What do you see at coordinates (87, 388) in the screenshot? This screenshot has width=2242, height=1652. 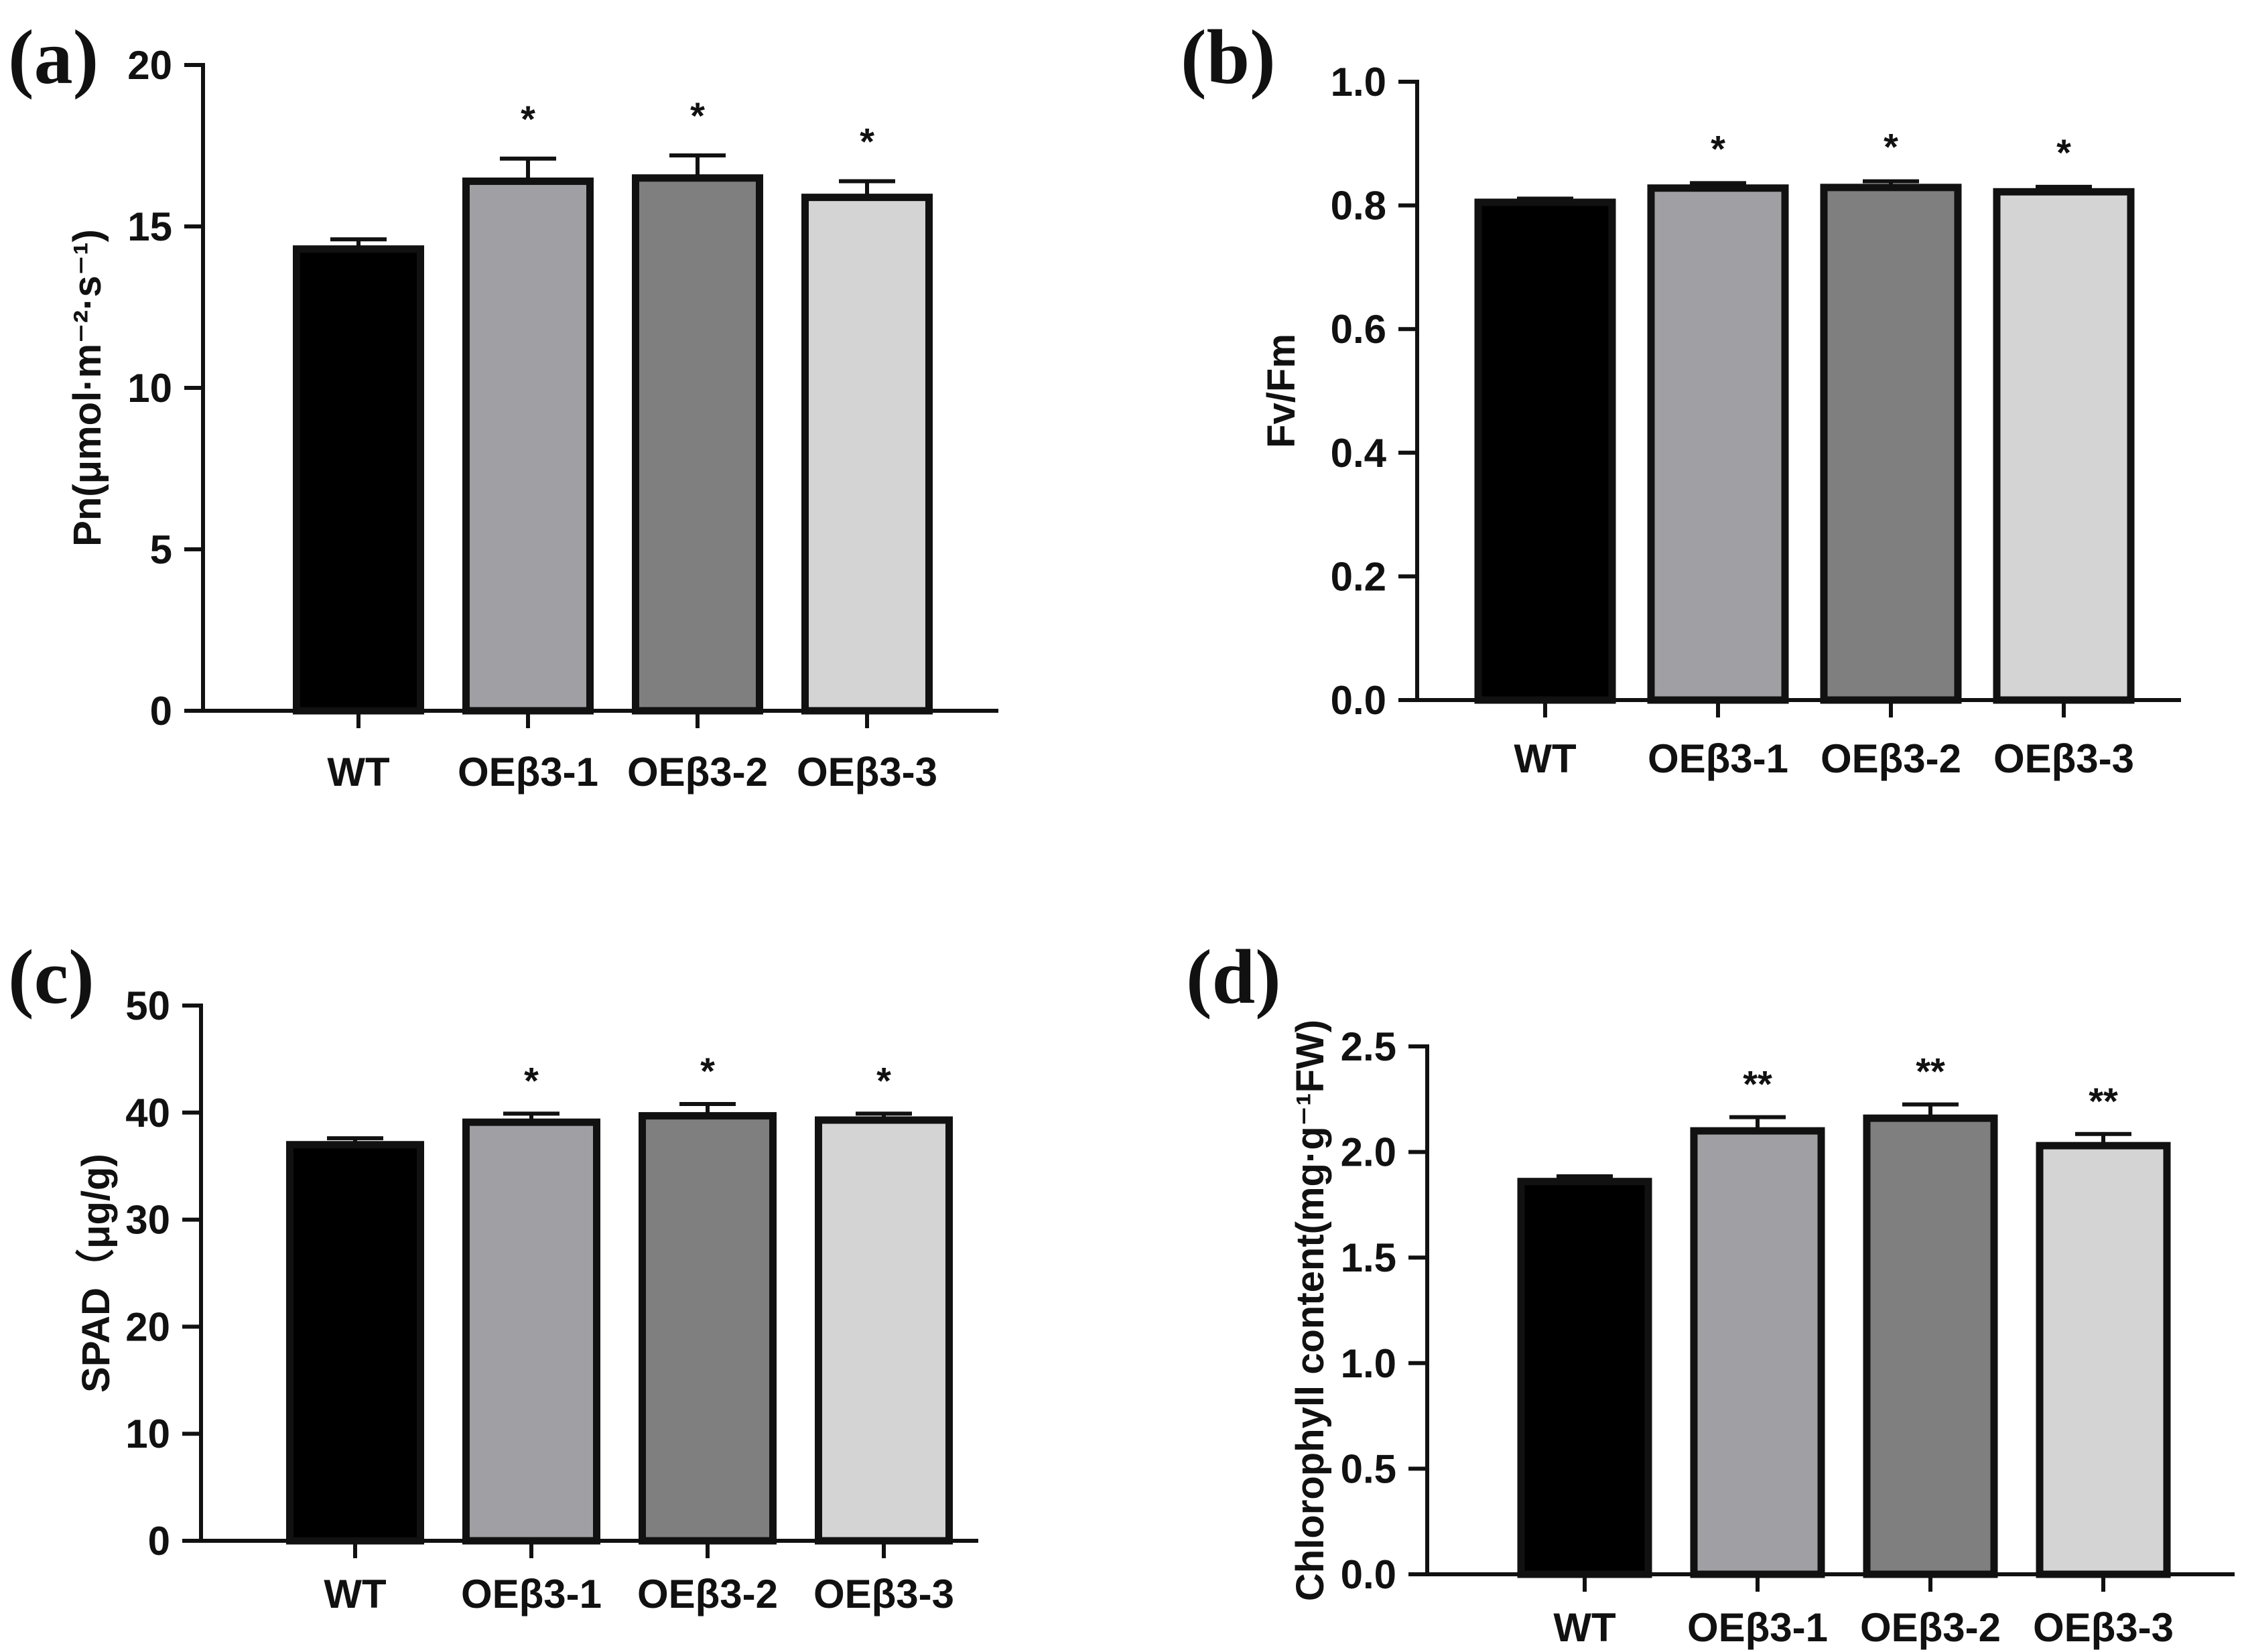 I see `y-axis-title: Pn(μmol·m⁻²·s⁻¹)` at bounding box center [87, 388].